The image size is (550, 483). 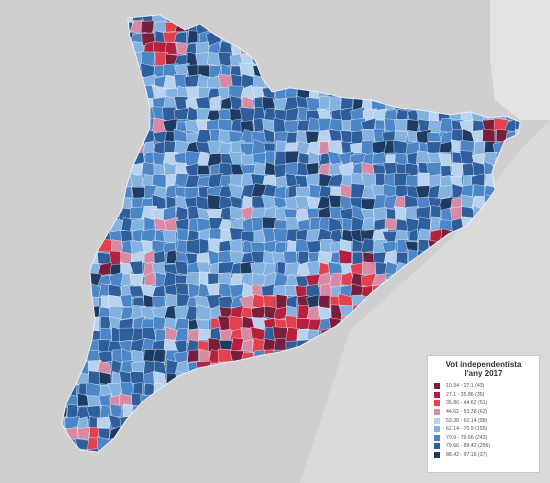 I want to click on legend-item-label: 35.86 - 44.62 (51), so click(x=467, y=403).